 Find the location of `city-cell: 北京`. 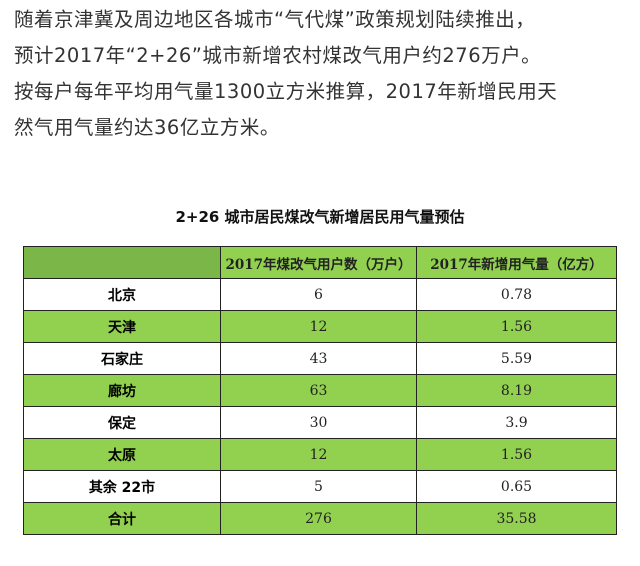

city-cell: 北京 is located at coordinates (122, 294).